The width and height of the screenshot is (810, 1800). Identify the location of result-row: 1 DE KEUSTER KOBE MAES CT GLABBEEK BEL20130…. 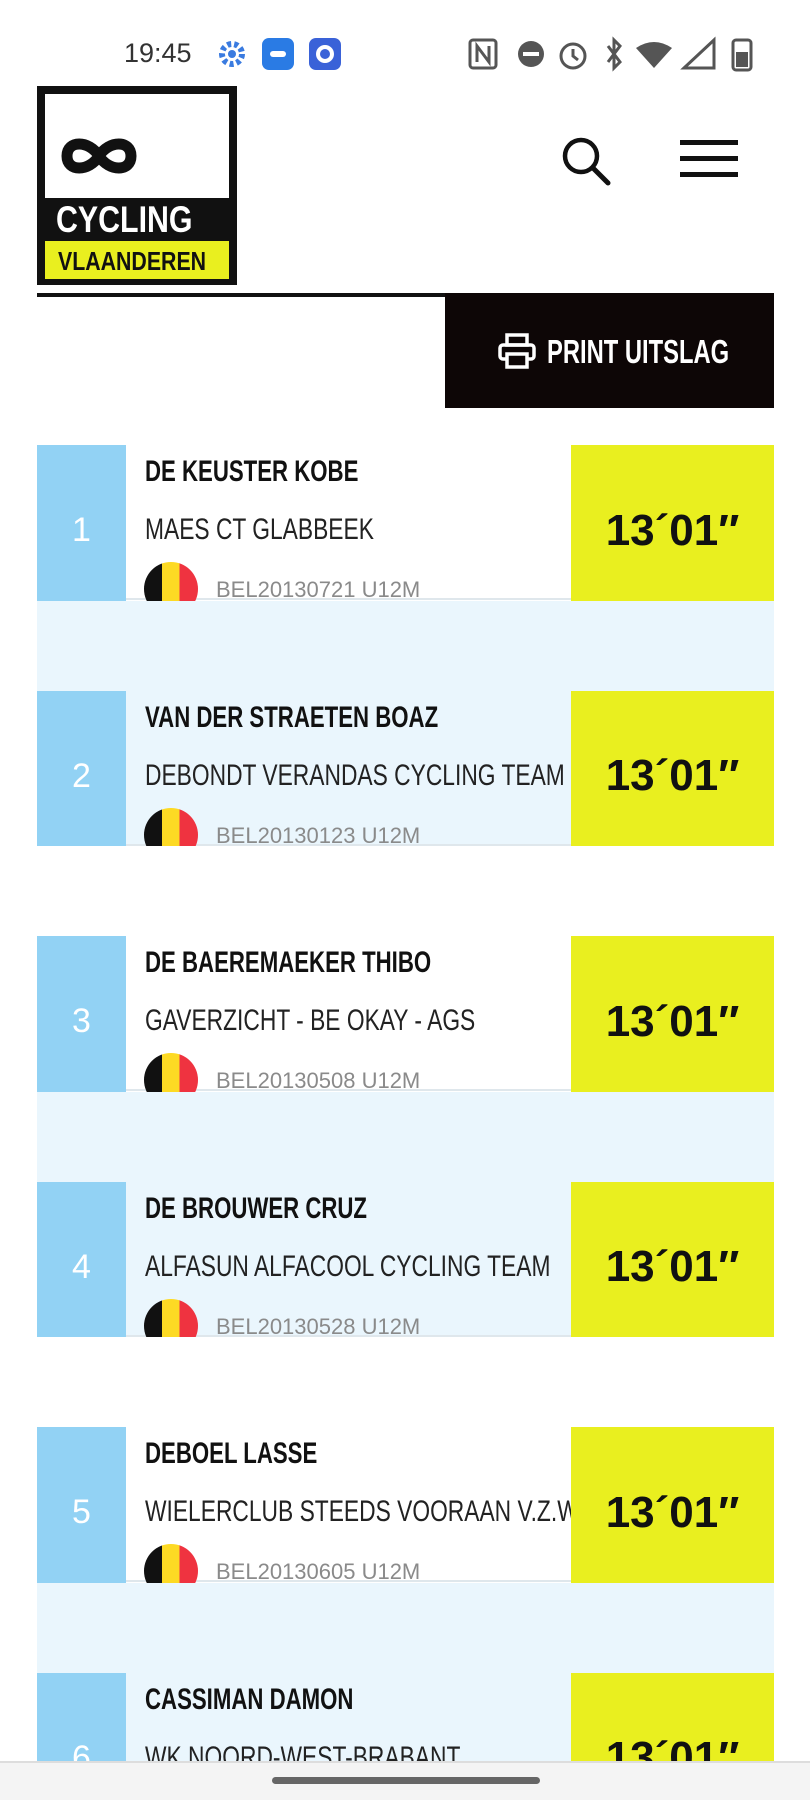
(405, 512).